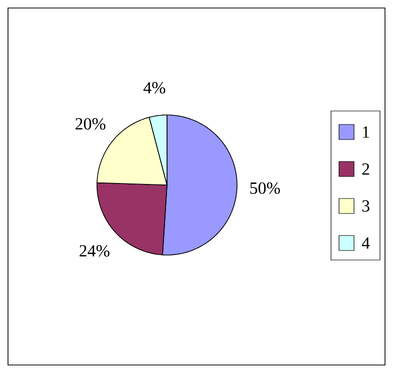 The width and height of the screenshot is (393, 372). Describe the element at coordinates (154, 88) in the screenshot. I see `data-label: 4%` at that location.